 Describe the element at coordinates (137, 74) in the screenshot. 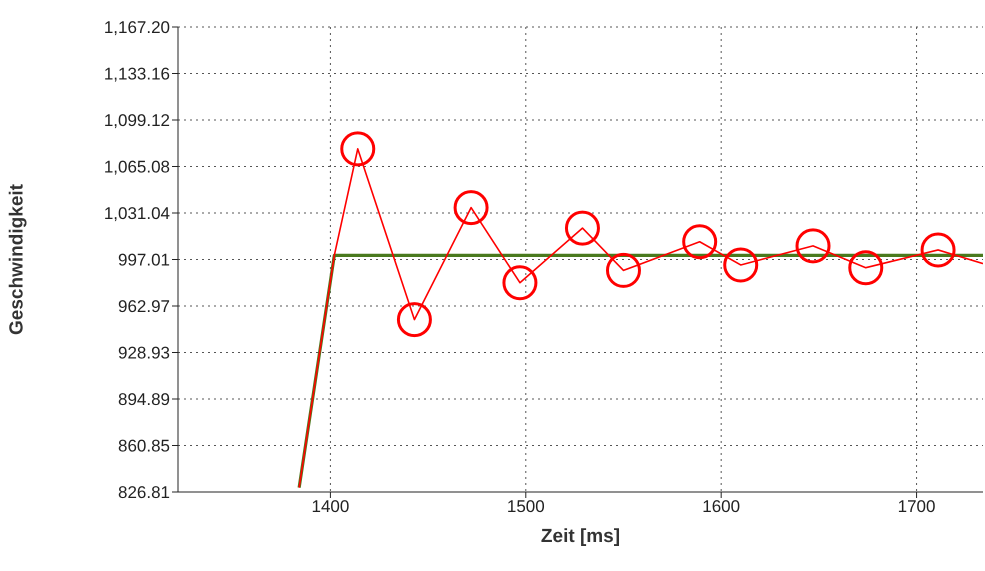

I see `y-tick-label: 1,133.16` at that location.